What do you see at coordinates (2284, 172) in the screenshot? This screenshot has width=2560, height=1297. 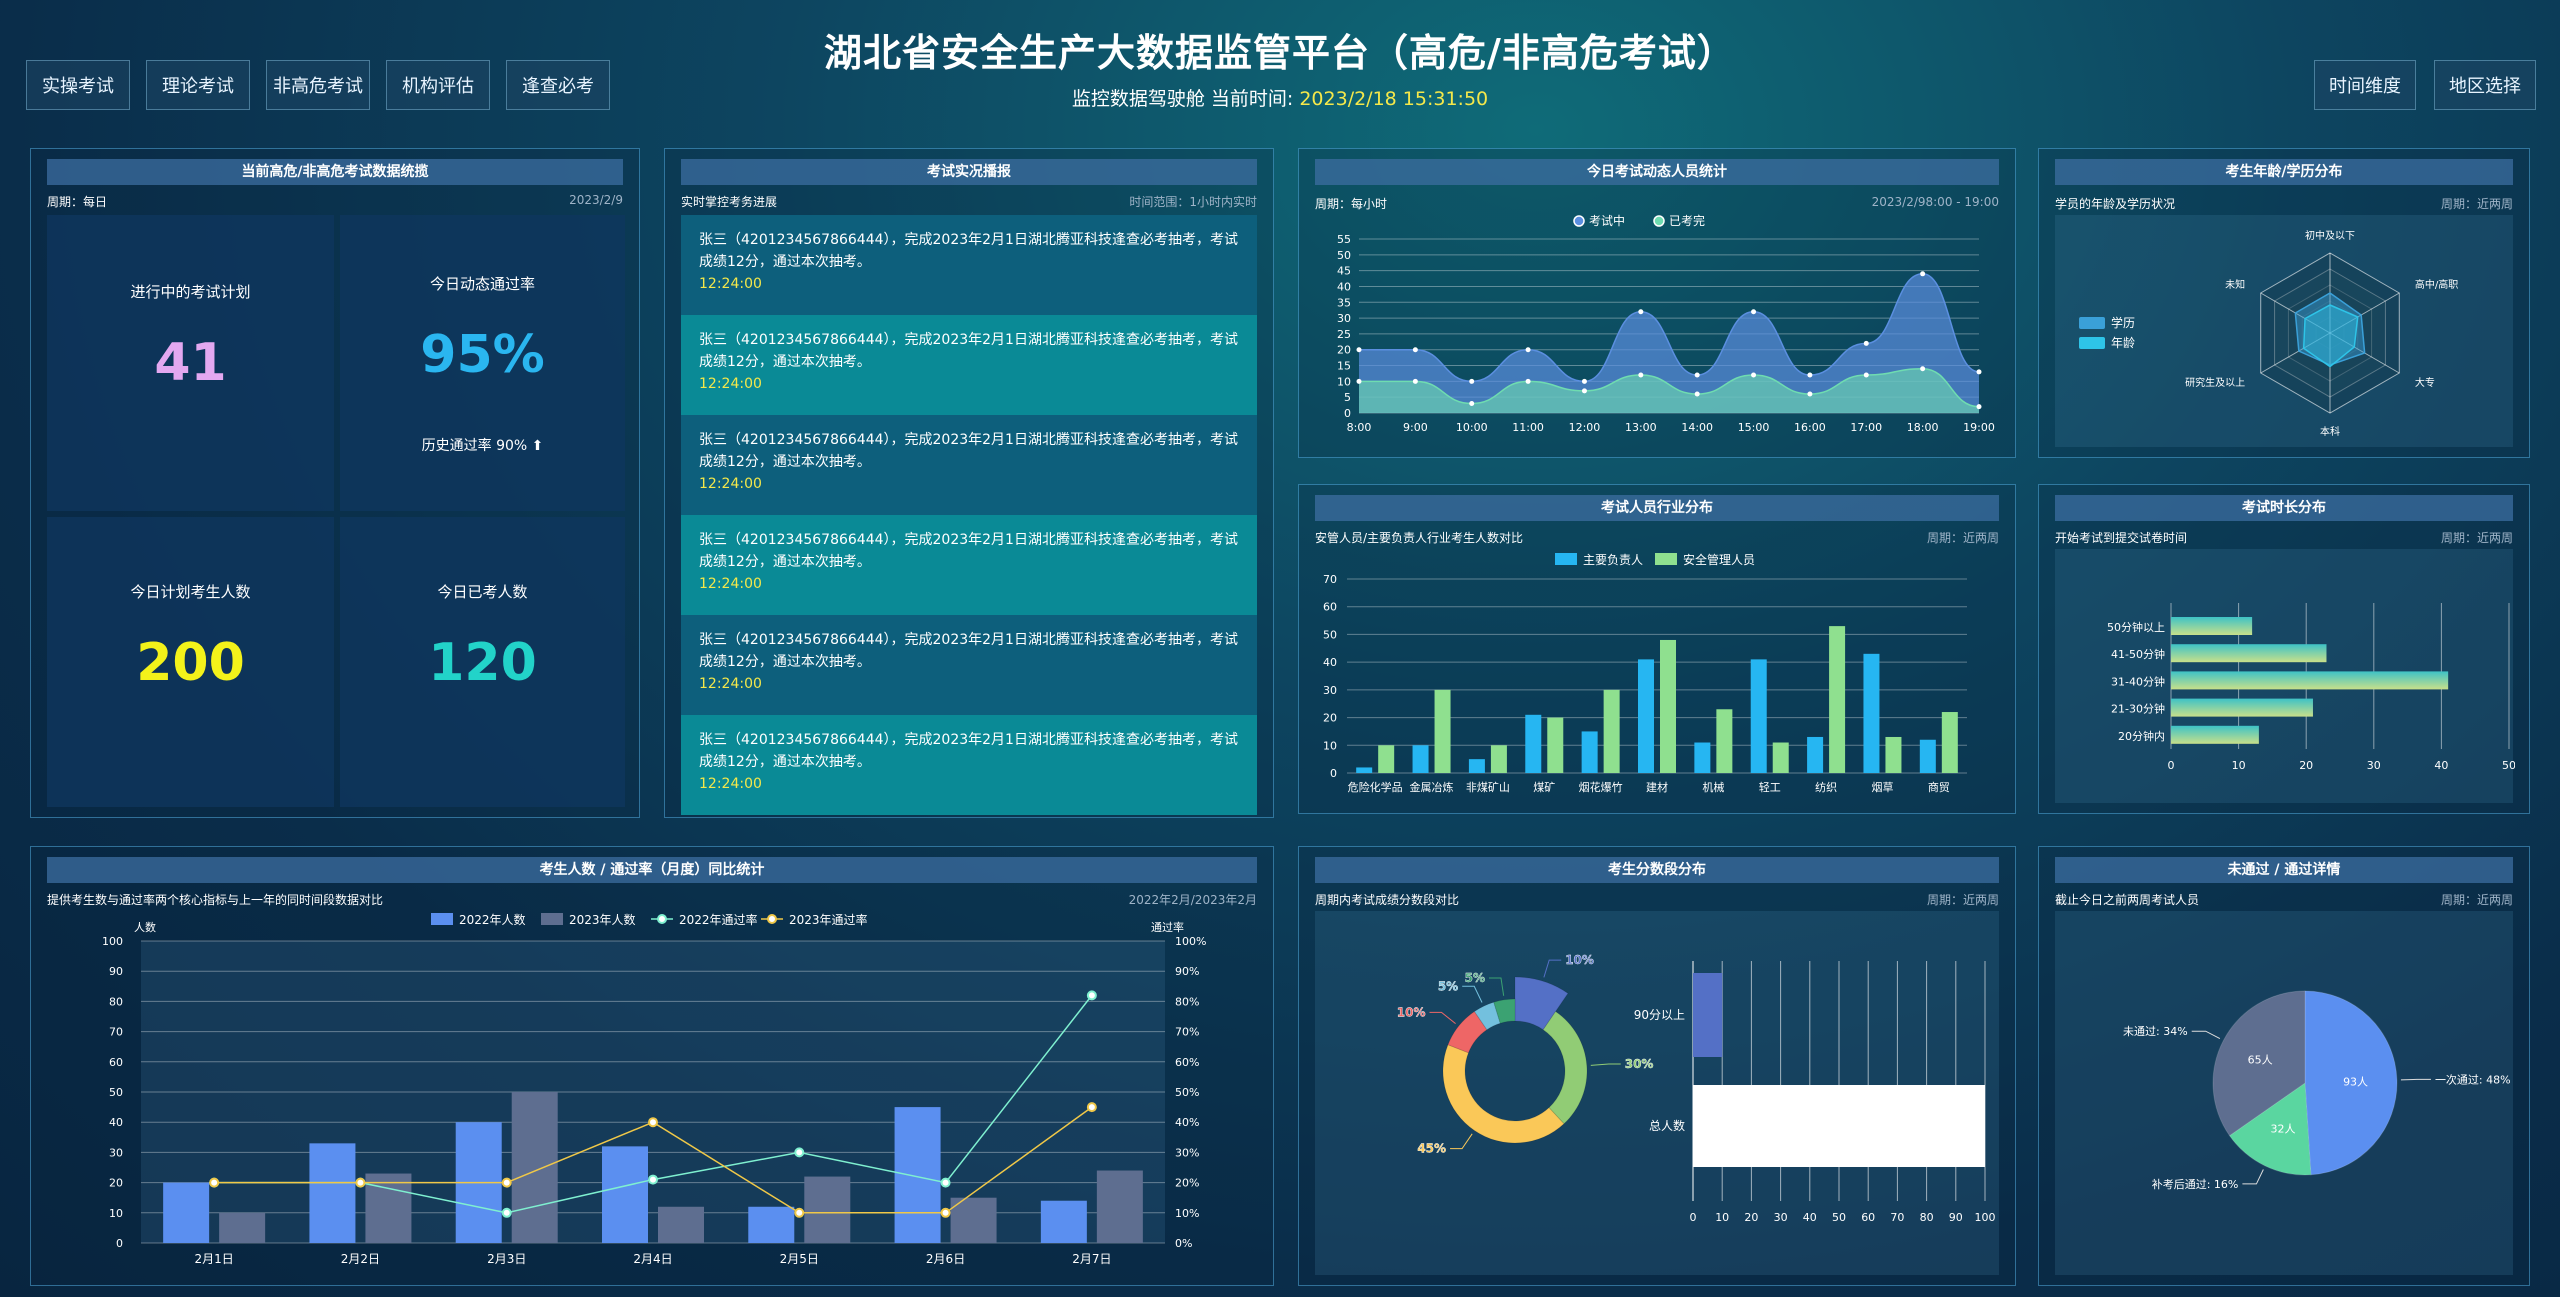 I see `age-education-title: 考生年龄/学历分布` at bounding box center [2284, 172].